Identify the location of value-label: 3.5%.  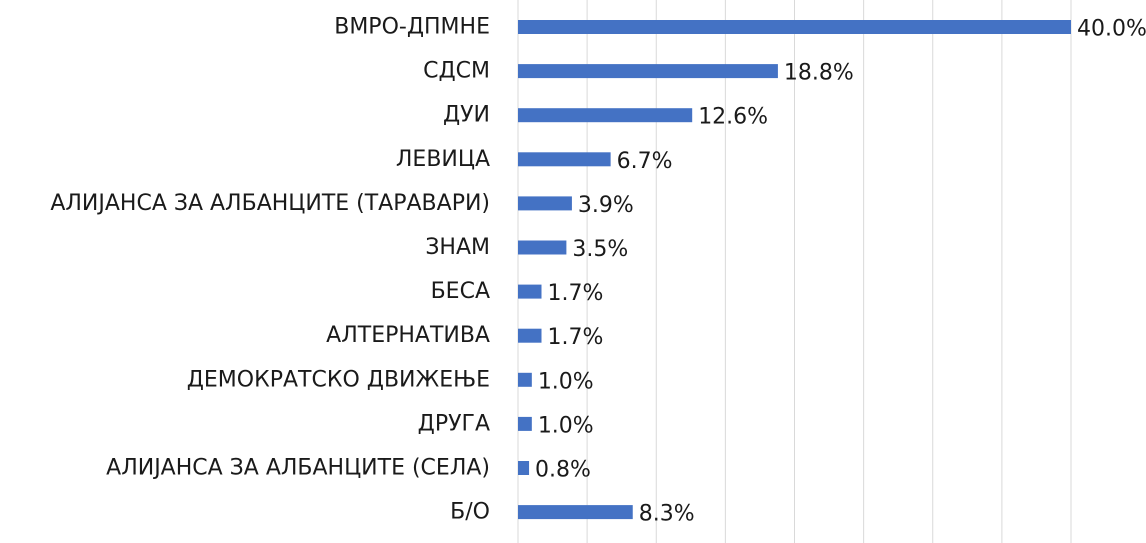
(600, 249).